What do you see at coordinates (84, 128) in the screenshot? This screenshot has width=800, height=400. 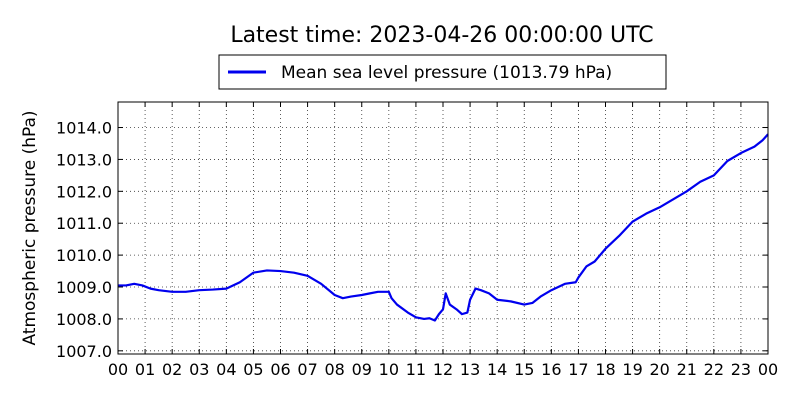 I see `y-tick-label: 1014.0` at bounding box center [84, 128].